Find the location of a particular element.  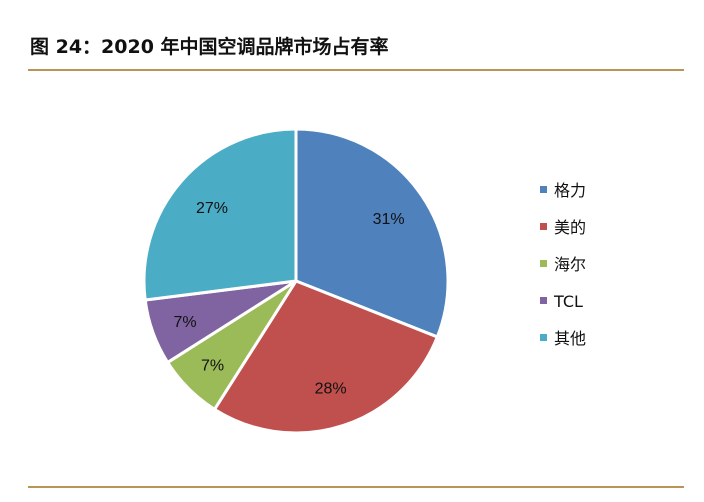

bottom-divider is located at coordinates (356, 487).